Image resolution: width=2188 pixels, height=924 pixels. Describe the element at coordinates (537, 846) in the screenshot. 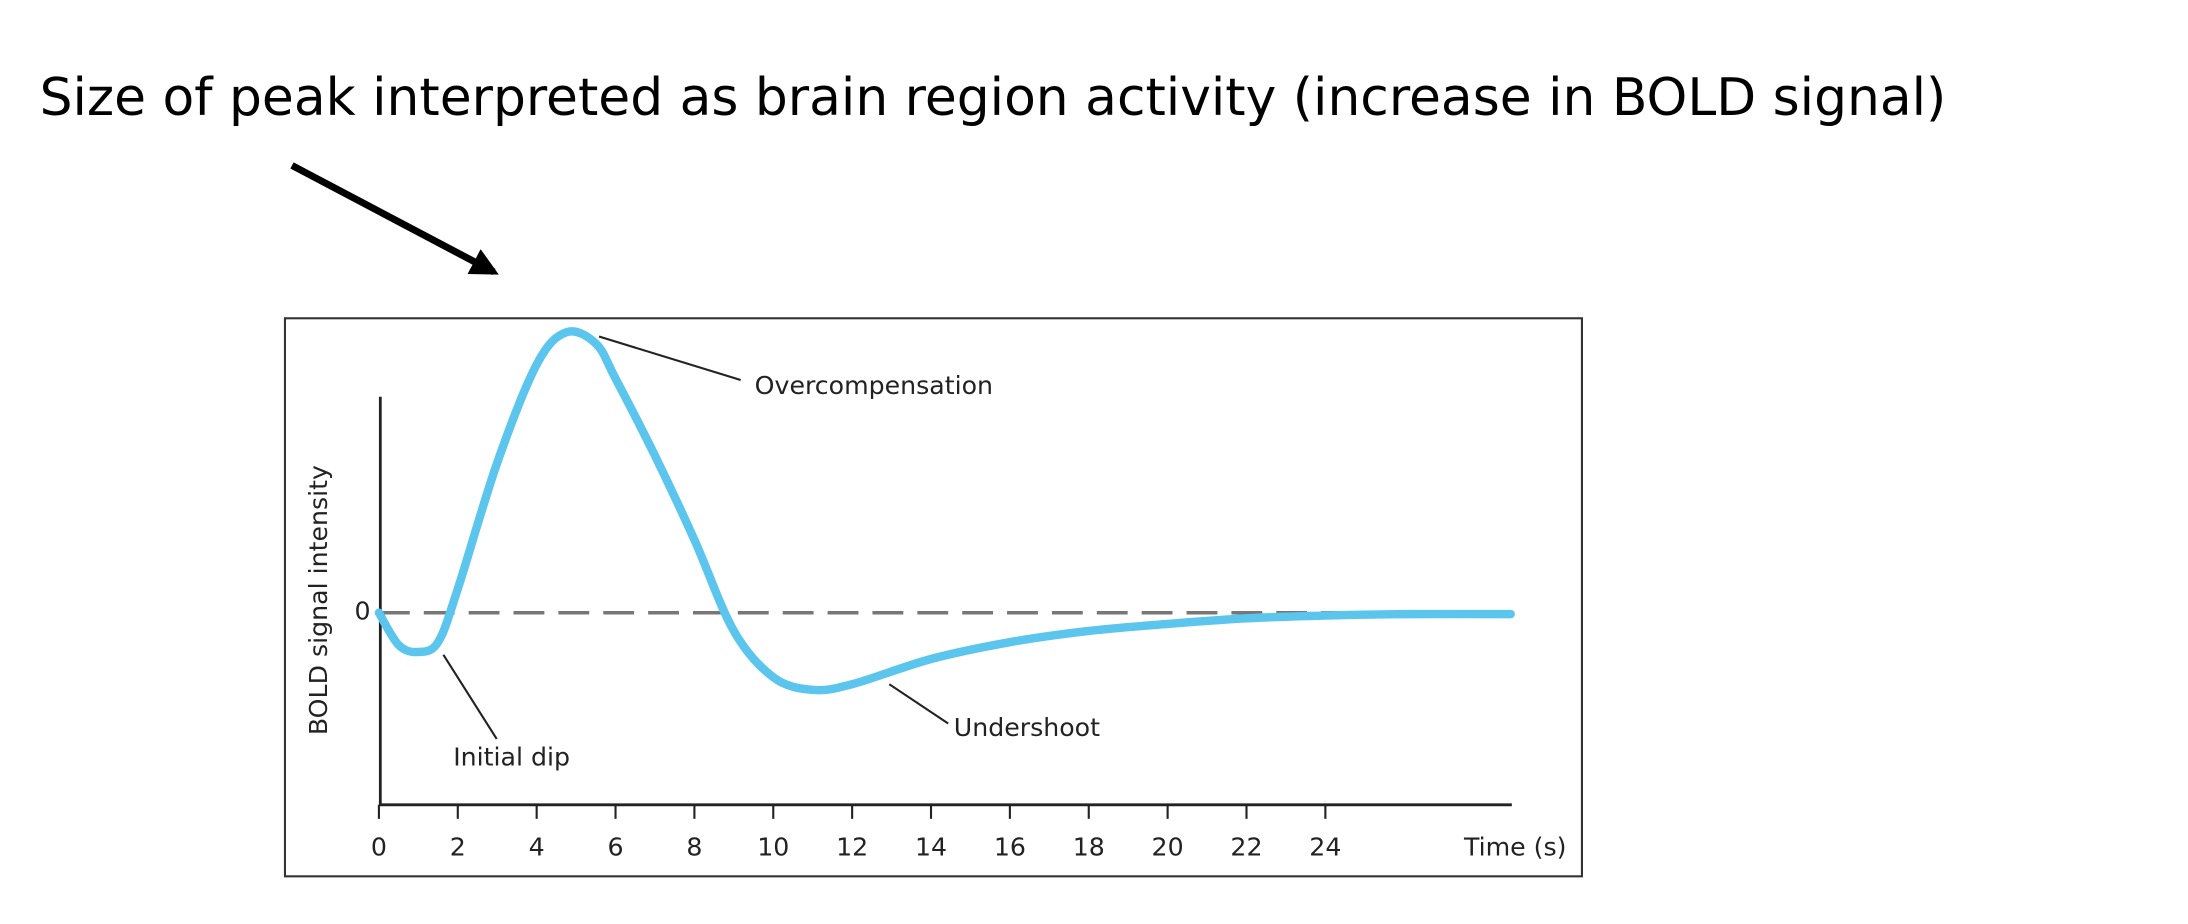

I see `x-tick-label: 4` at that location.